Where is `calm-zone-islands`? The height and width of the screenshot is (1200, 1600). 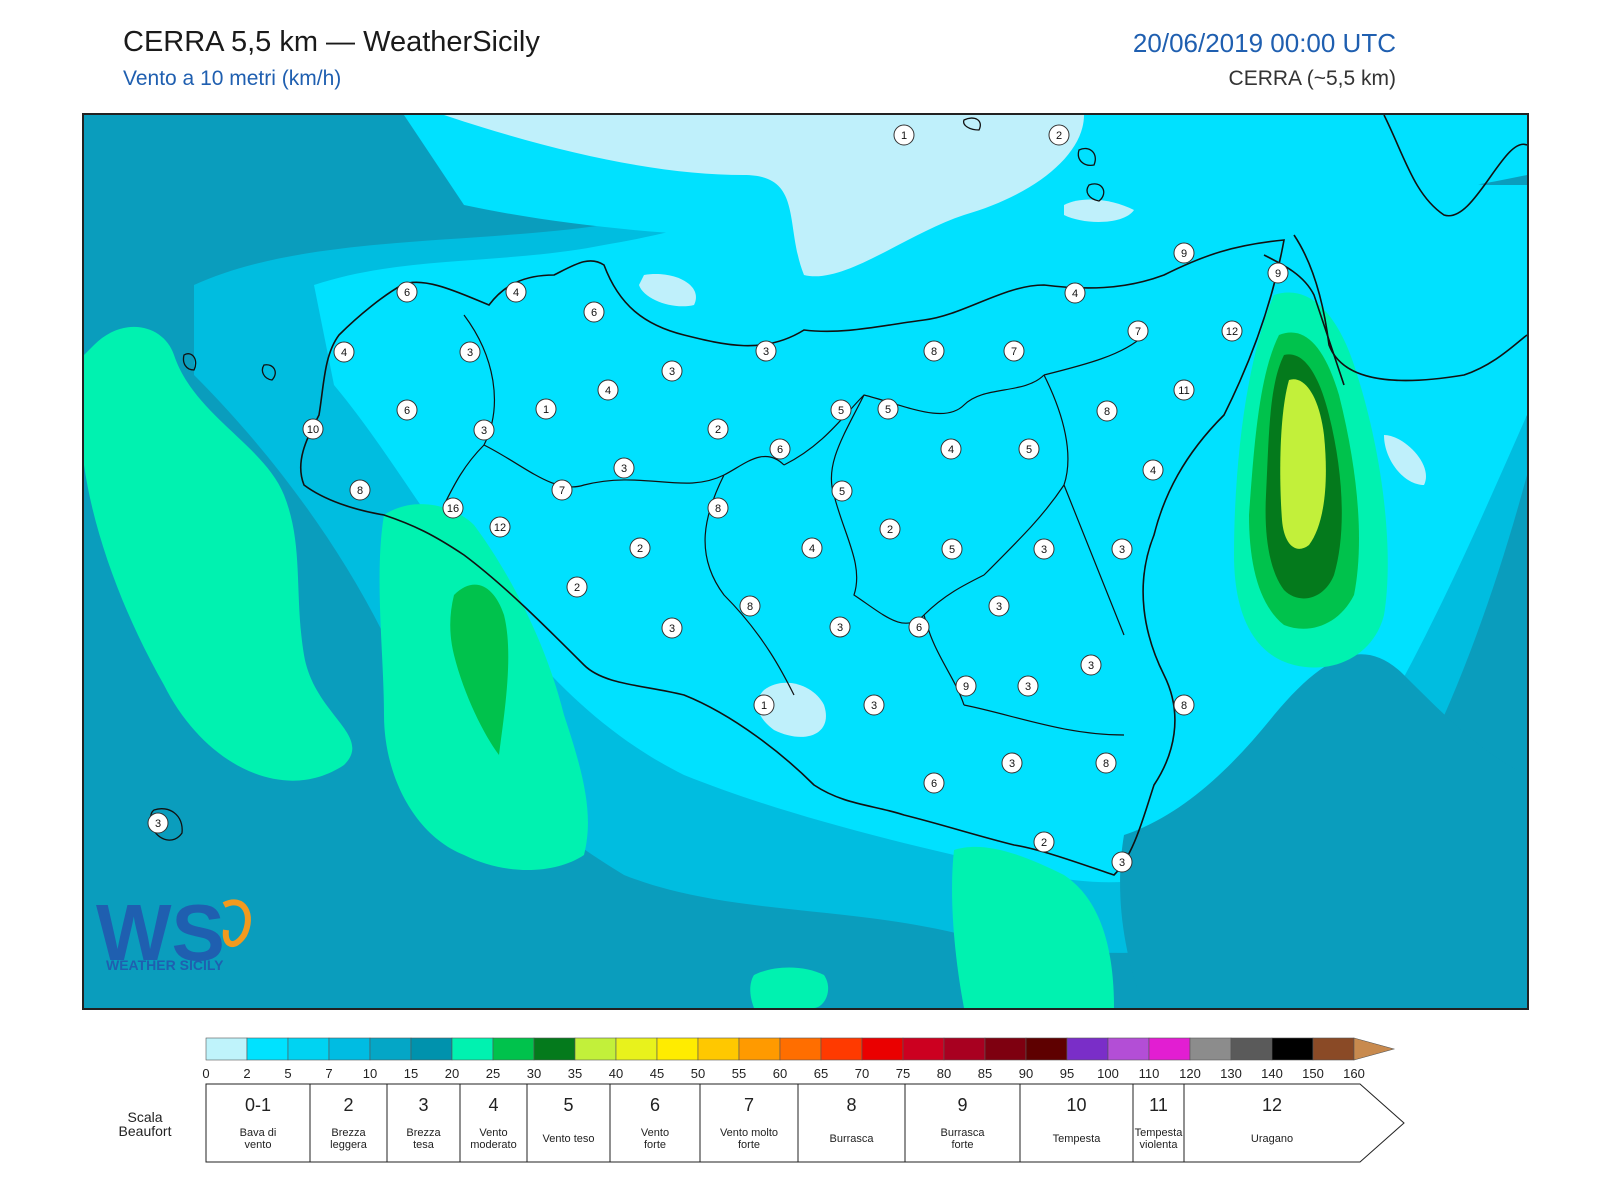 calm-zone-islands is located at coordinates (1099, 210).